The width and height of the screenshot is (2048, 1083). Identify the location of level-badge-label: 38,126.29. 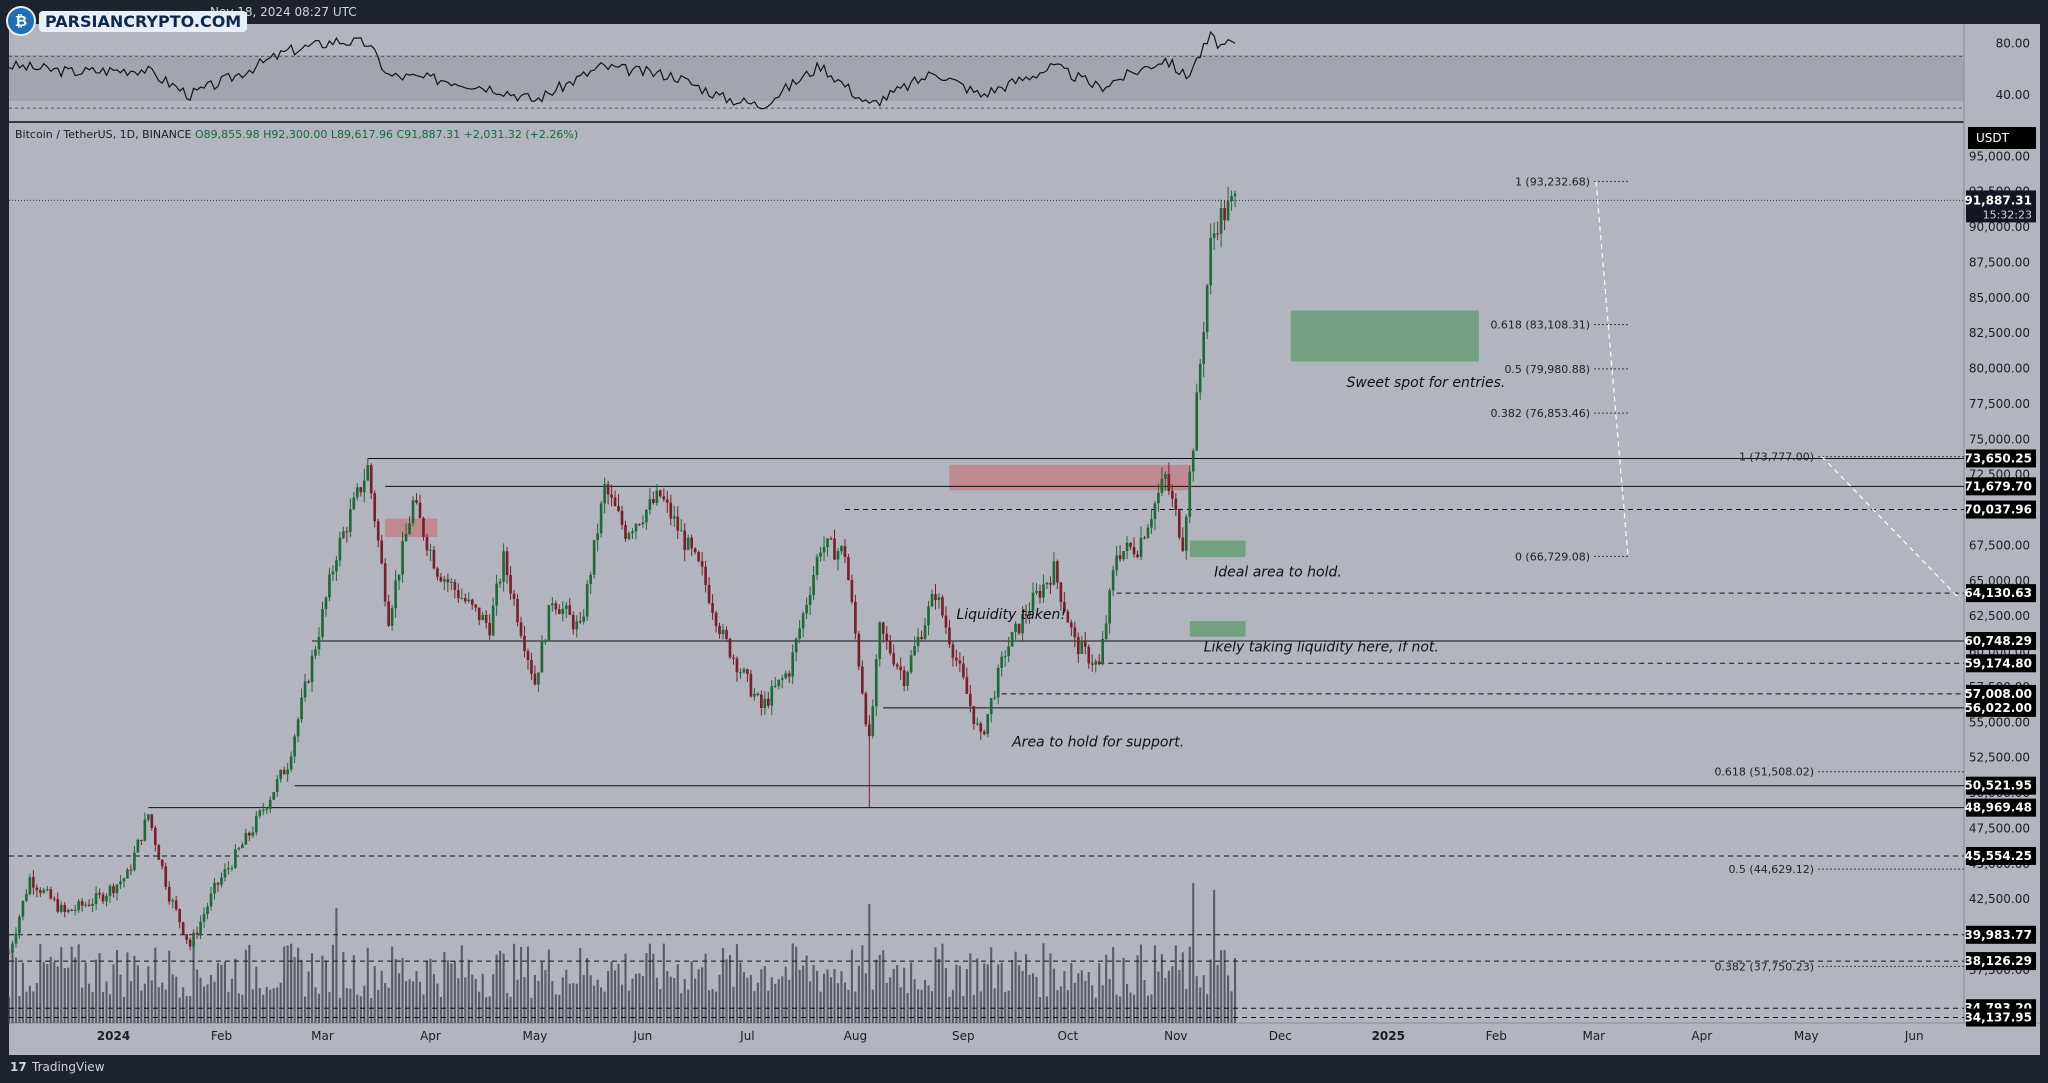
(1998, 961).